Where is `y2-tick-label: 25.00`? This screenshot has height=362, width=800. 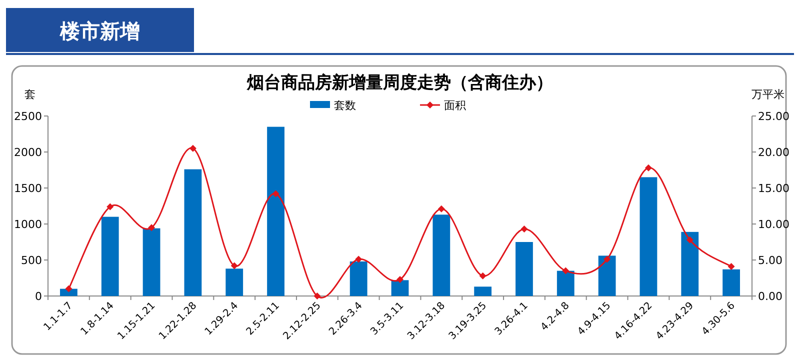
y2-tick-label: 25.00 is located at coordinates (774, 116).